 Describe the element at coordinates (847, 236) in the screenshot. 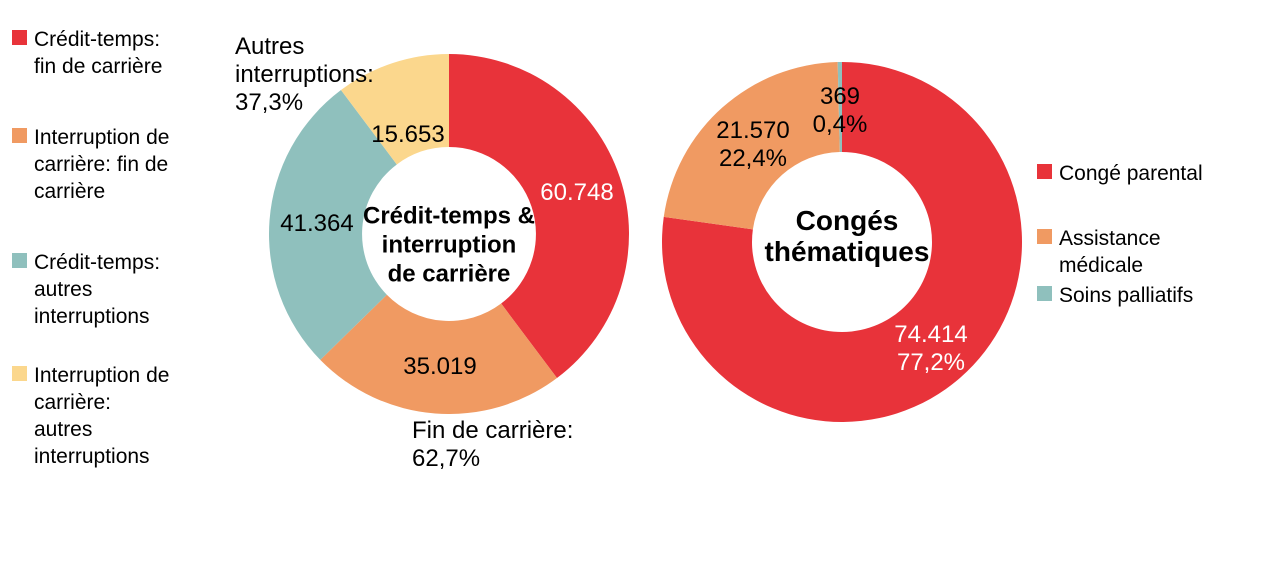

I see `donut-right-title: Congés thématiques` at that location.